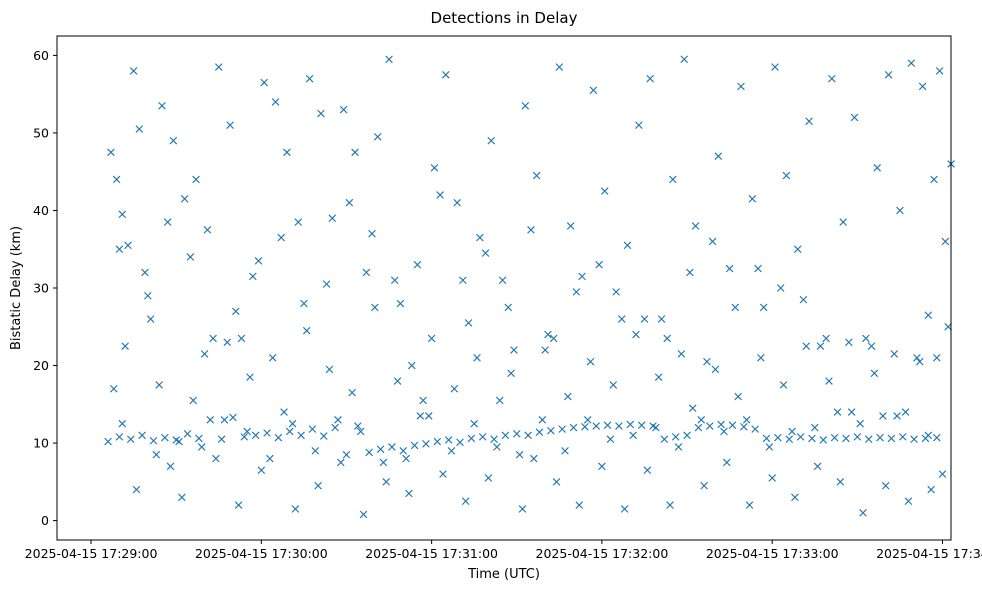 The image size is (982, 590). What do you see at coordinates (261, 553) in the screenshot?
I see `x-tick-label: 2025-04-15 17:30:00` at bounding box center [261, 553].